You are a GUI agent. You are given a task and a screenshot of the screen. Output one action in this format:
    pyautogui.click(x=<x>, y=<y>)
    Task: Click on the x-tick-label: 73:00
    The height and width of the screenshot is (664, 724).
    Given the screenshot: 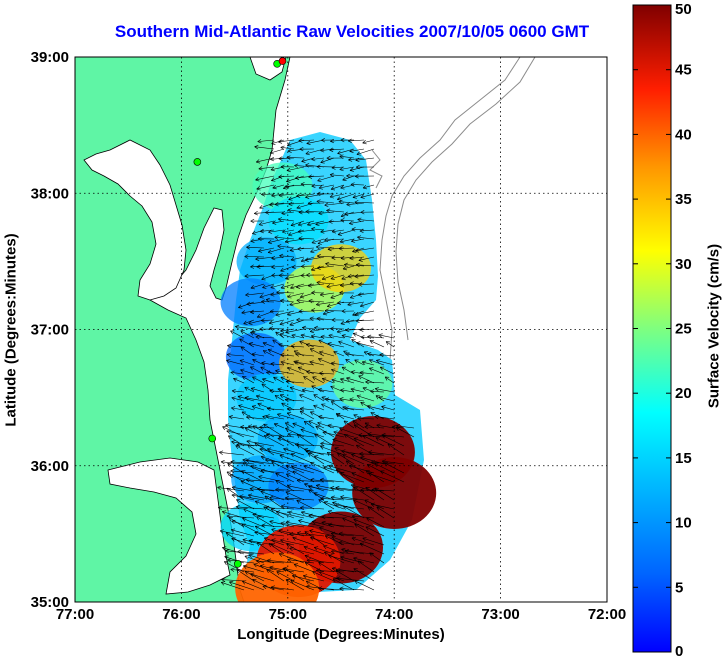 What is the action you would take?
    pyautogui.click(x=500, y=614)
    